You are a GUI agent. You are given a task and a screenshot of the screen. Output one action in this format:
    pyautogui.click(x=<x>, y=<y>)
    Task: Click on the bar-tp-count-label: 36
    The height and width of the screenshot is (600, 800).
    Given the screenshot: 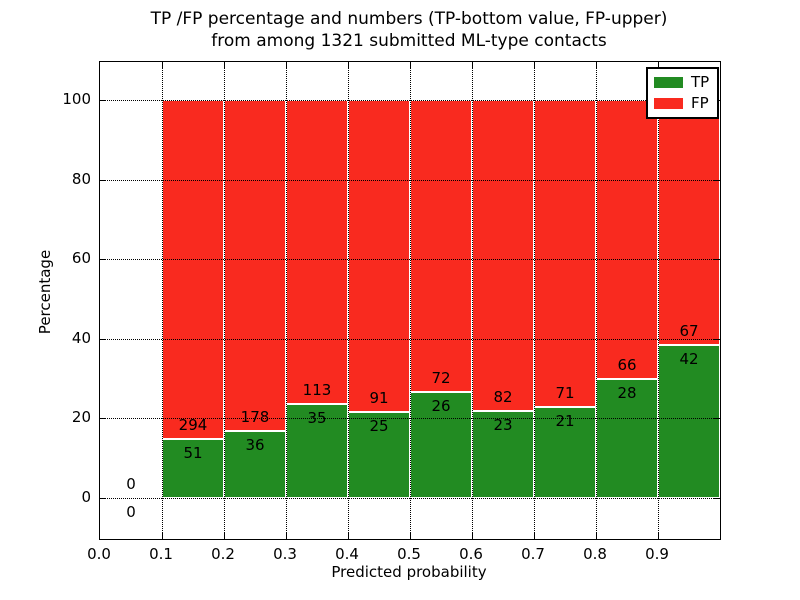 What is the action you would take?
    pyautogui.click(x=255, y=445)
    